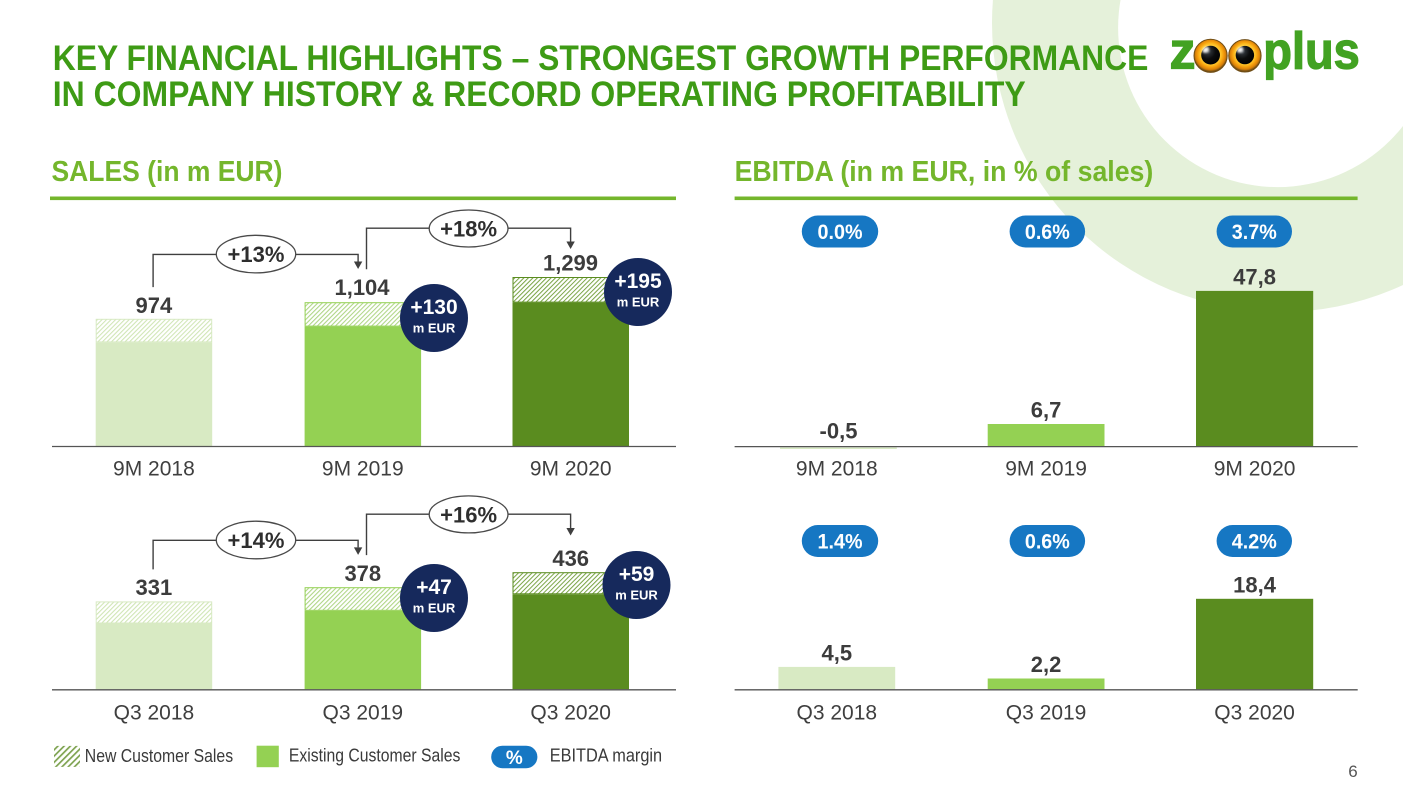 This screenshot has width=1403, height=790. What do you see at coordinates (256, 540) in the screenshot?
I see `svg-text: +14%` at bounding box center [256, 540].